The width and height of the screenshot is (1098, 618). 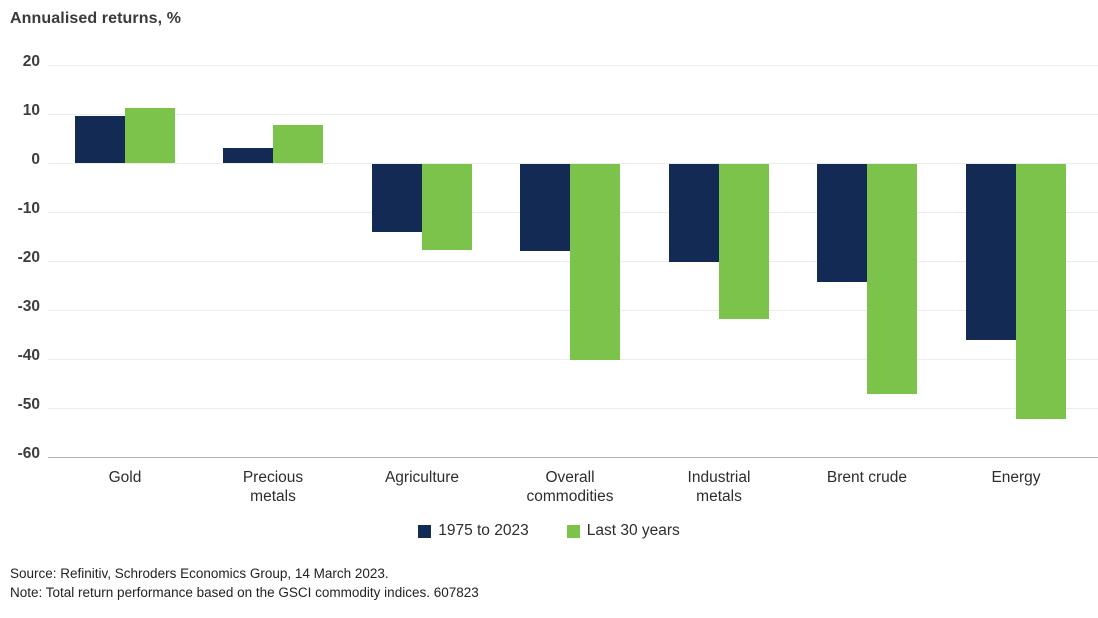 What do you see at coordinates (483, 530) in the screenshot?
I see `legend-label: 1975 to 2023` at bounding box center [483, 530].